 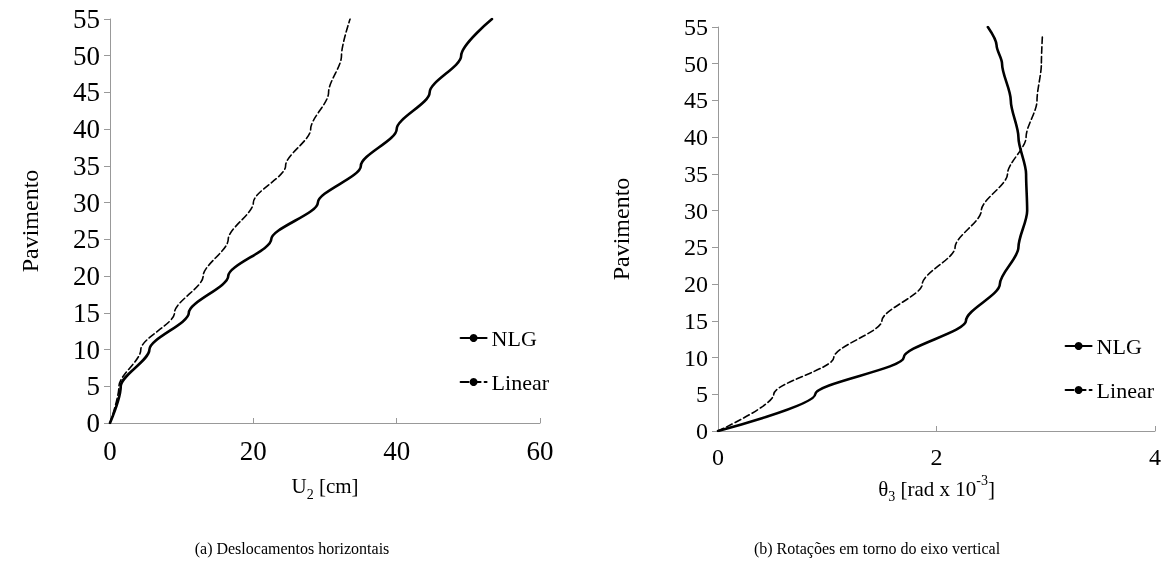 I want to click on x-tick-label: 20, so click(x=253, y=450).